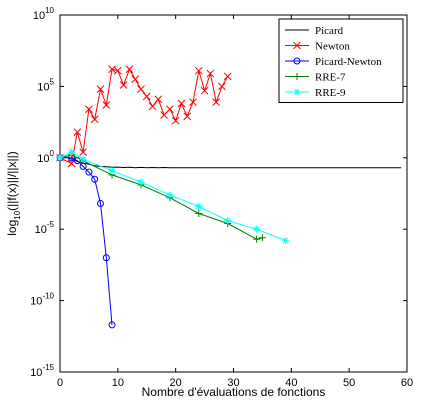  What do you see at coordinates (348, 62) in the screenshot?
I see `legend-label-picard-newton: Picard-Newton` at bounding box center [348, 62].